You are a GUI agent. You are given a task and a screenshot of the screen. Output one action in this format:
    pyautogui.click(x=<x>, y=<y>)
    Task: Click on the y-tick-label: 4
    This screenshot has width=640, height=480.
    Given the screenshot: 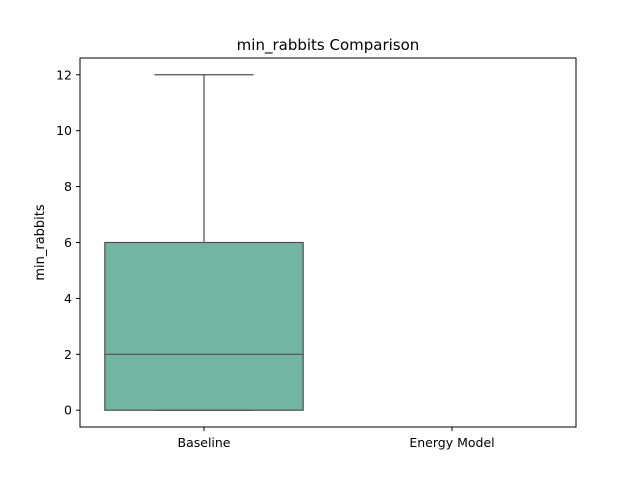 What is the action you would take?
    pyautogui.click(x=68, y=298)
    